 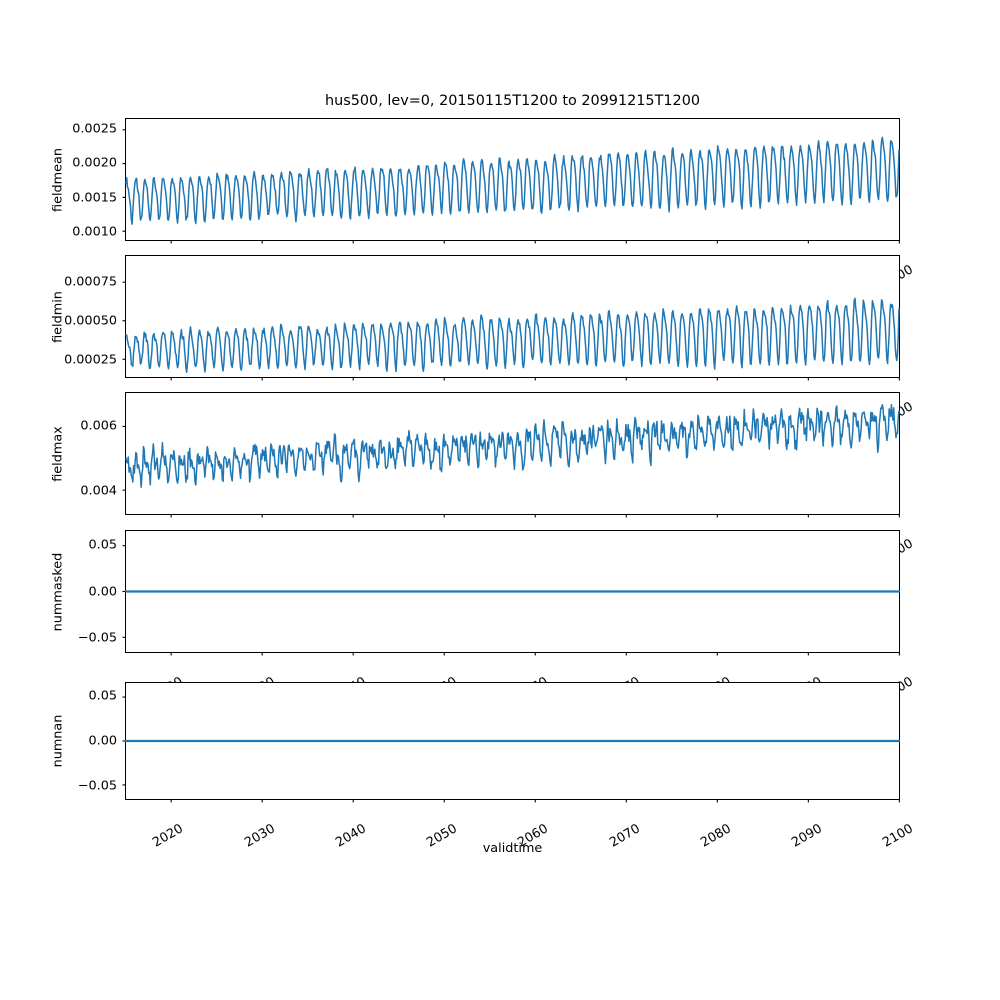 I want to click on y-tick-label: 0.004, so click(x=98, y=491).